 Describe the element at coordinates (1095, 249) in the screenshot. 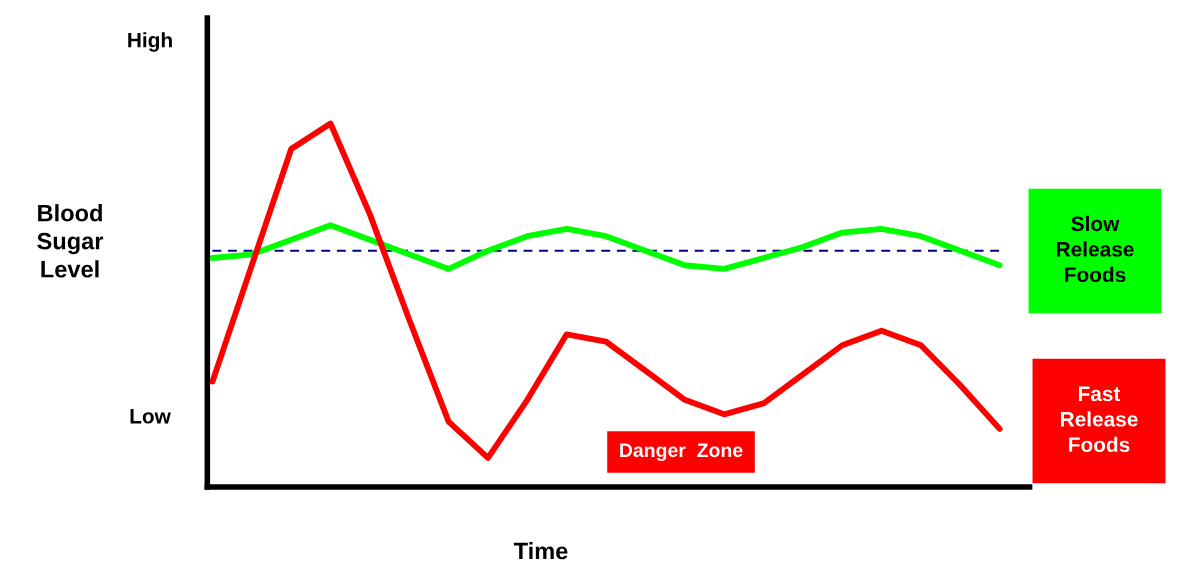

I see `text: Slow Release Foods` at that location.